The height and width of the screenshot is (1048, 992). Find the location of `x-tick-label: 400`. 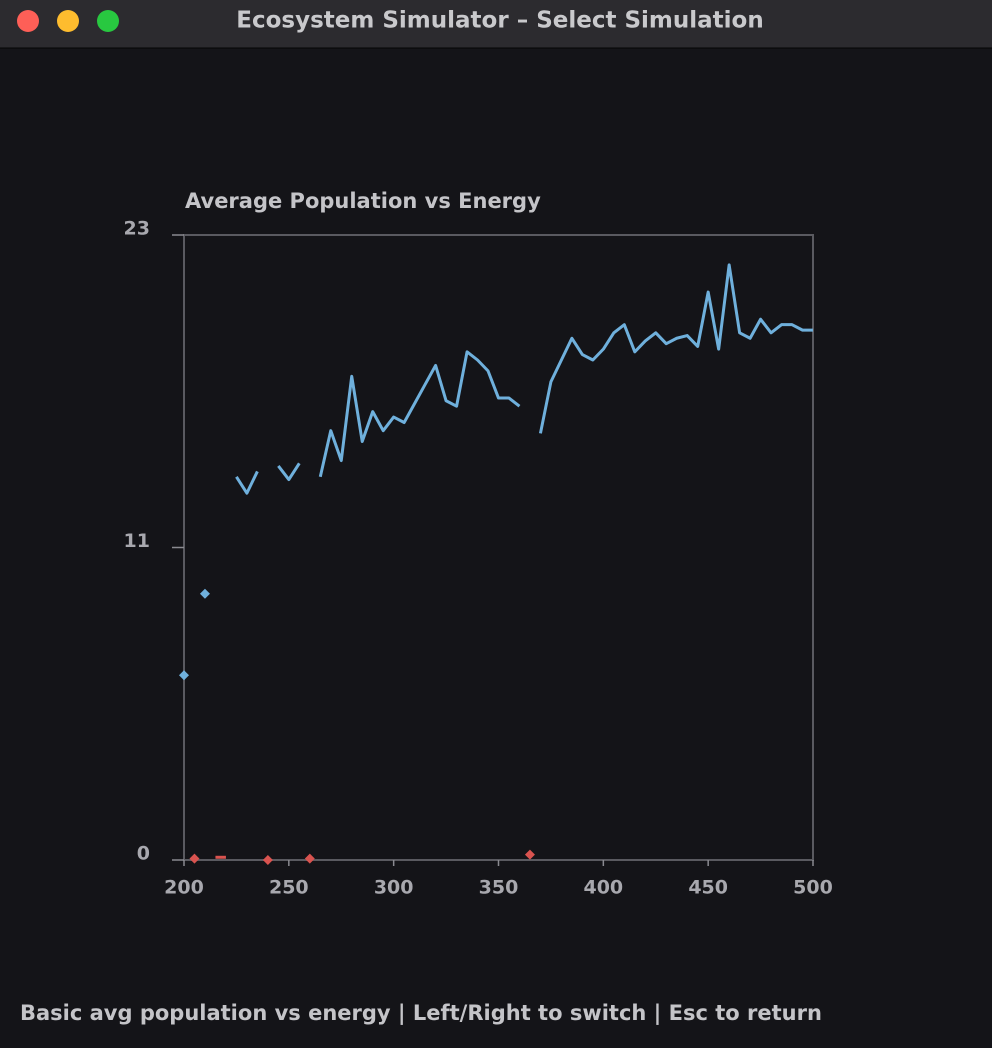

x-tick-label: 400 is located at coordinates (603, 888).